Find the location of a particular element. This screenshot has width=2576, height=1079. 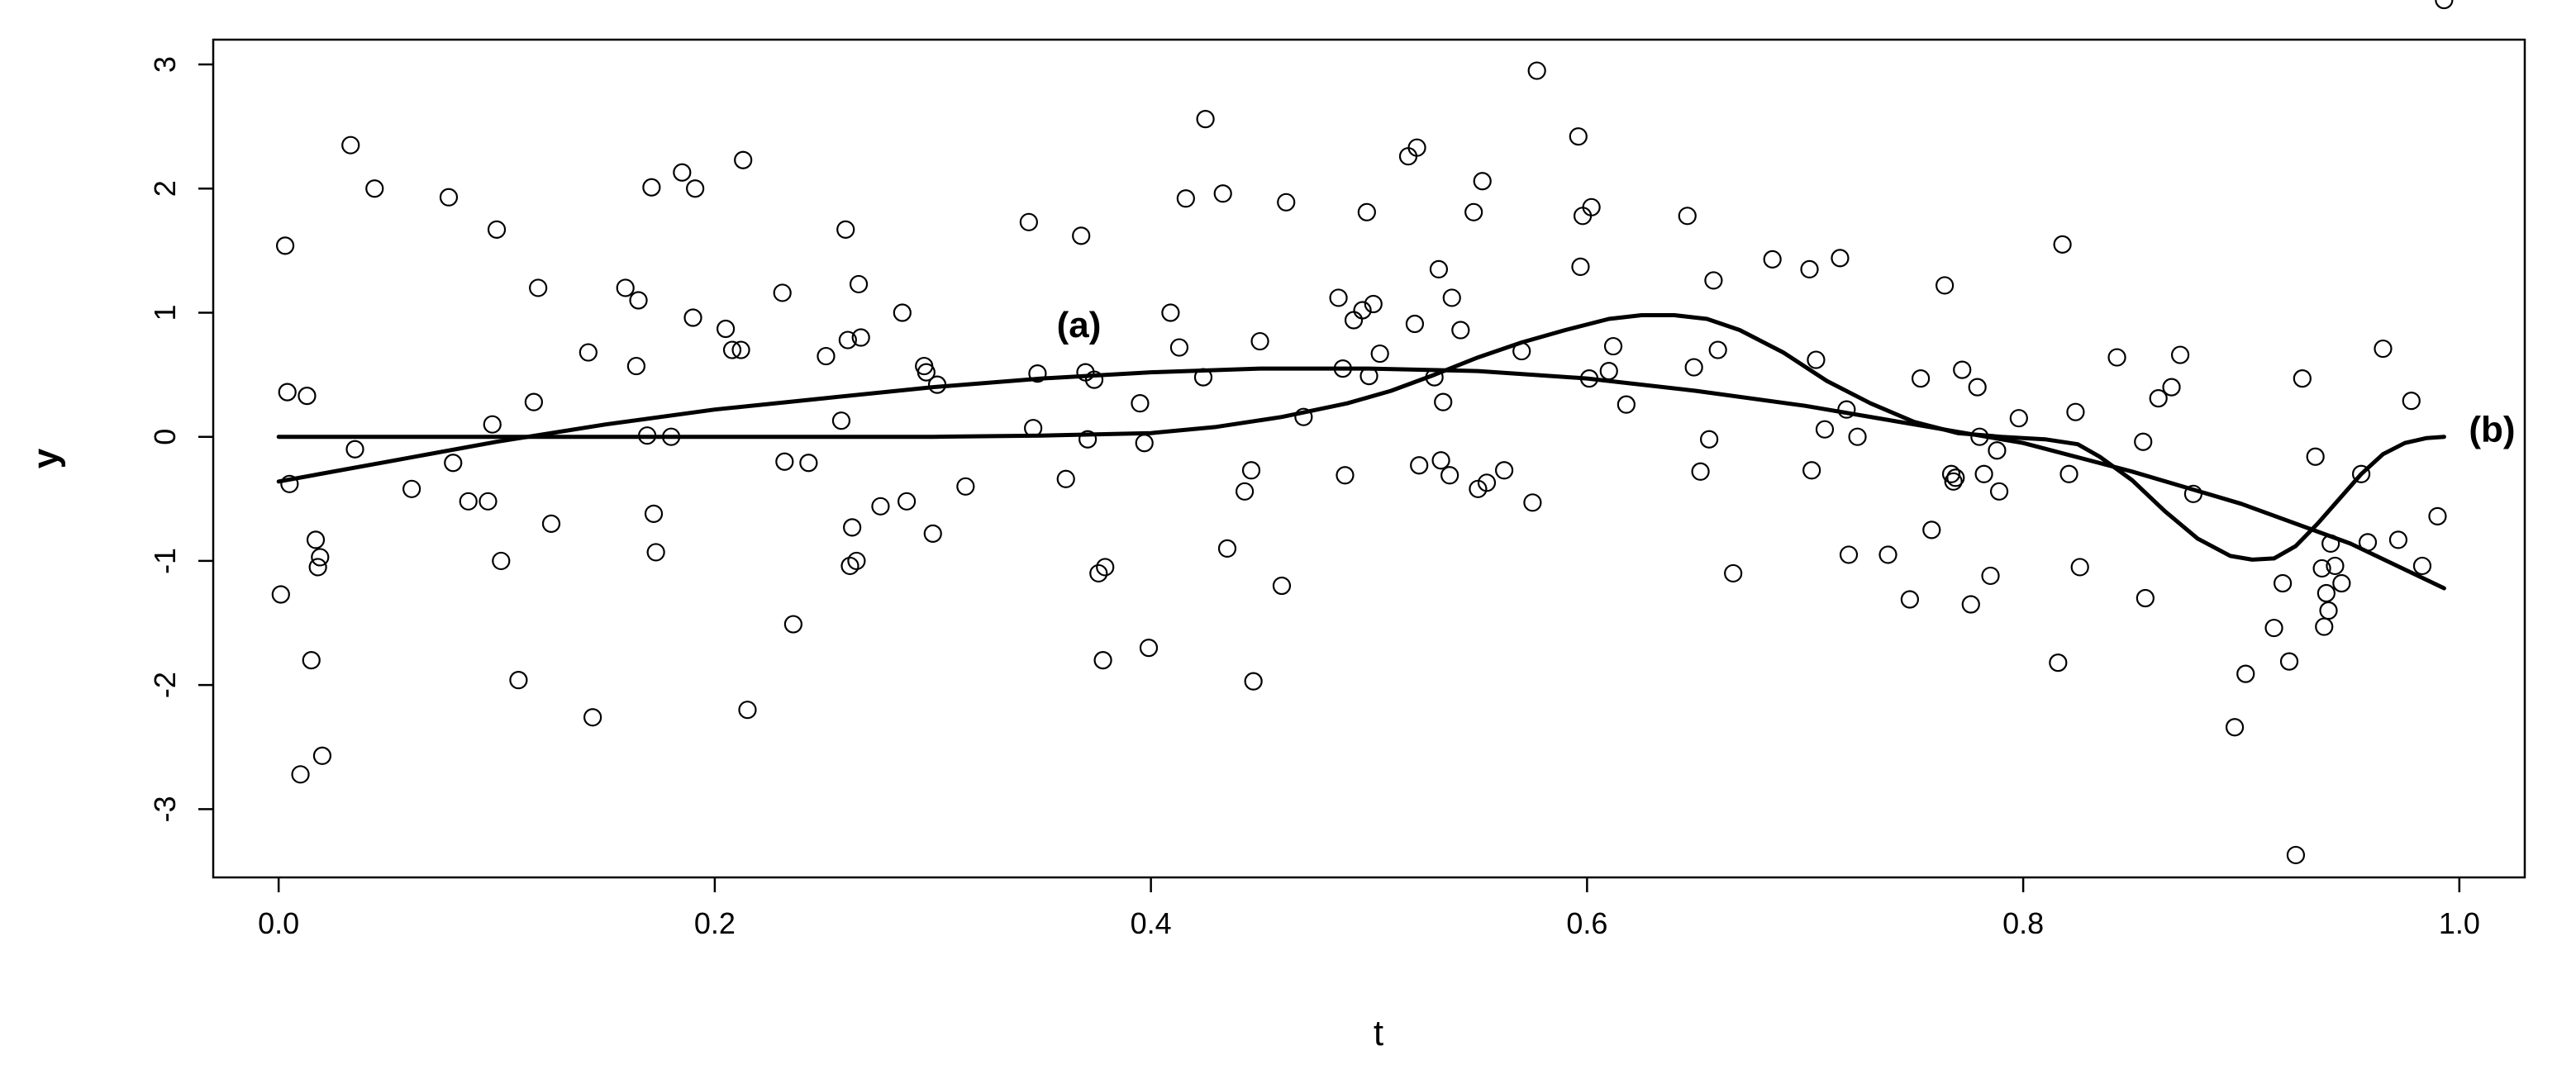

y-tick-label: -1 is located at coordinates (165, 561).